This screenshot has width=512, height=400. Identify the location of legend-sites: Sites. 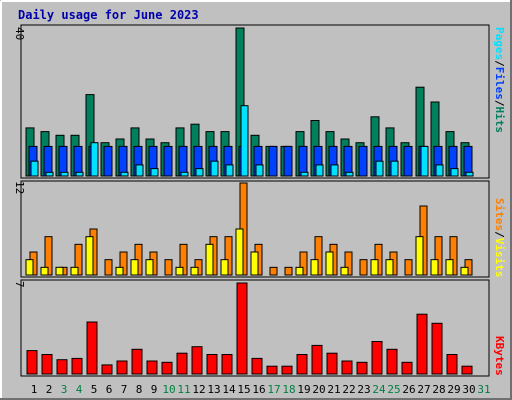
(499, 214).